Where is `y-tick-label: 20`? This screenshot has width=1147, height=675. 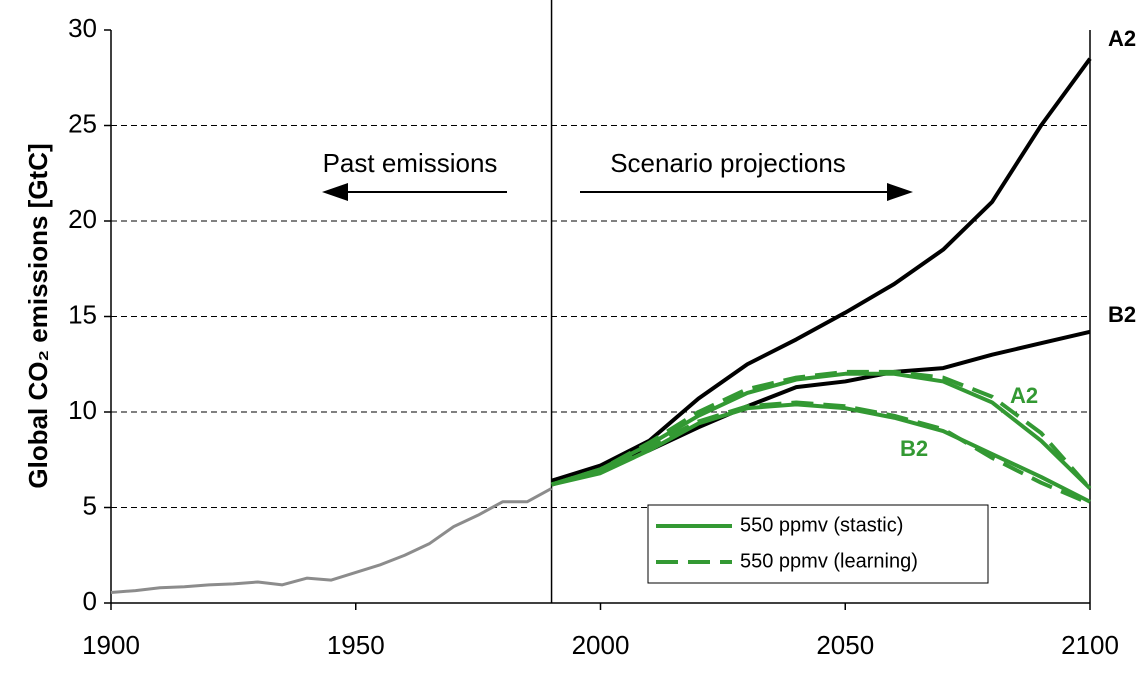 y-tick-label: 20 is located at coordinates (82, 219).